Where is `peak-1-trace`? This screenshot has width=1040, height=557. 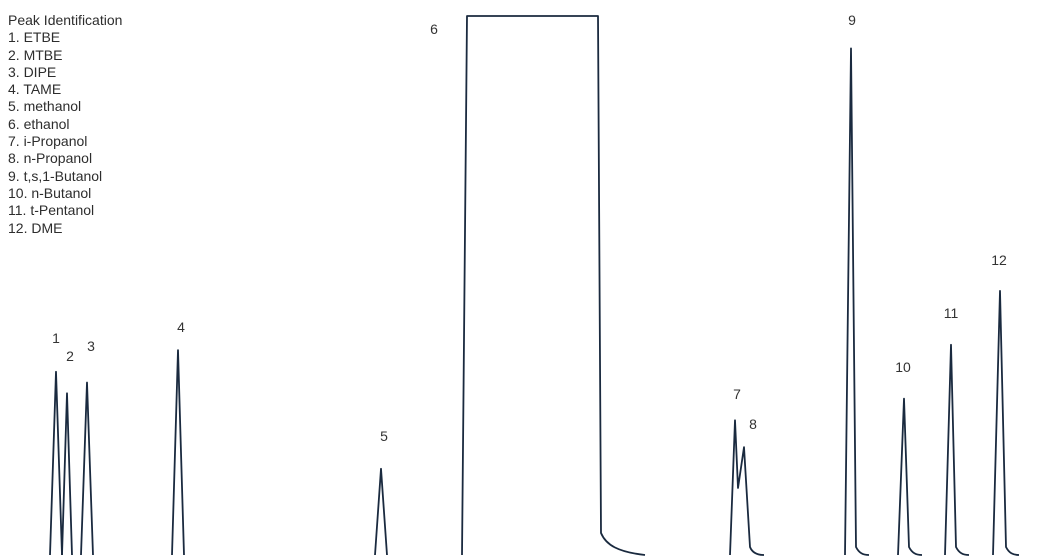
peak-1-trace is located at coordinates (56, 463).